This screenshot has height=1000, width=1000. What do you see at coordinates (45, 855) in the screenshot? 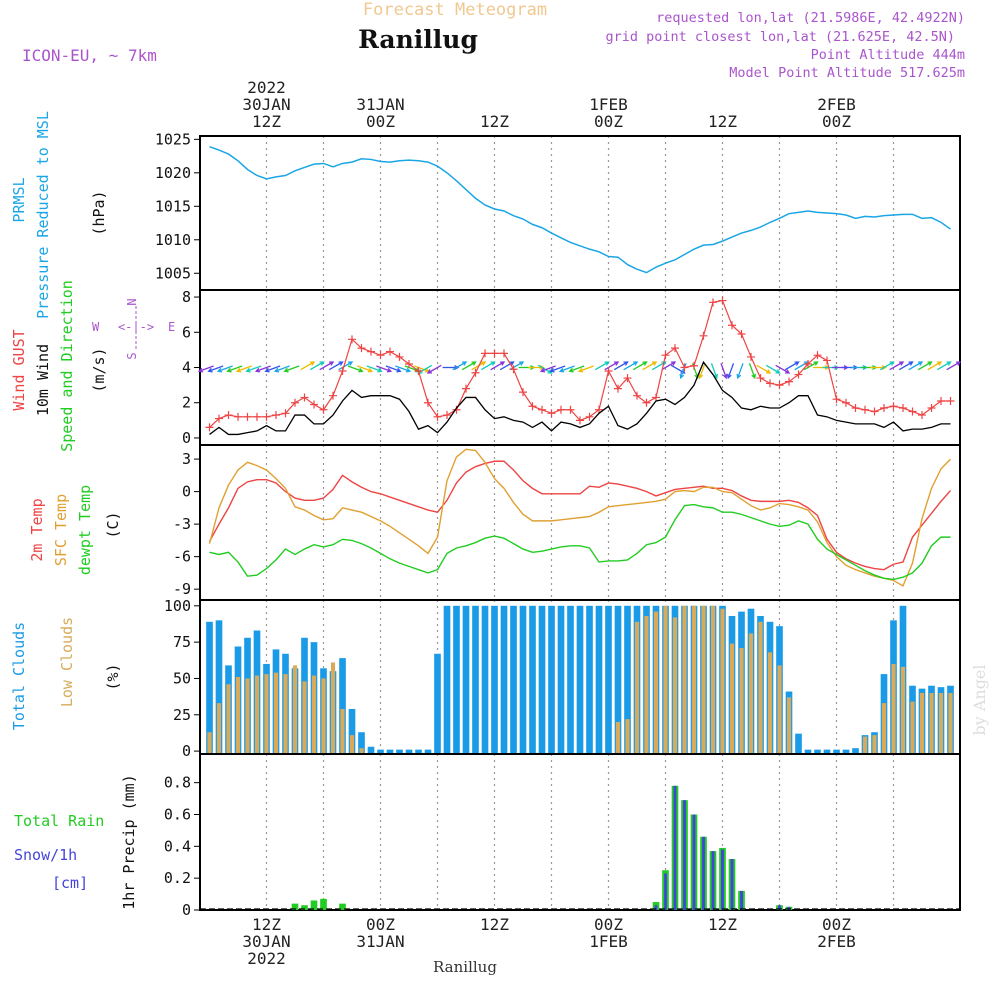
I see `snow-legend: Snow/1h` at bounding box center [45, 855].